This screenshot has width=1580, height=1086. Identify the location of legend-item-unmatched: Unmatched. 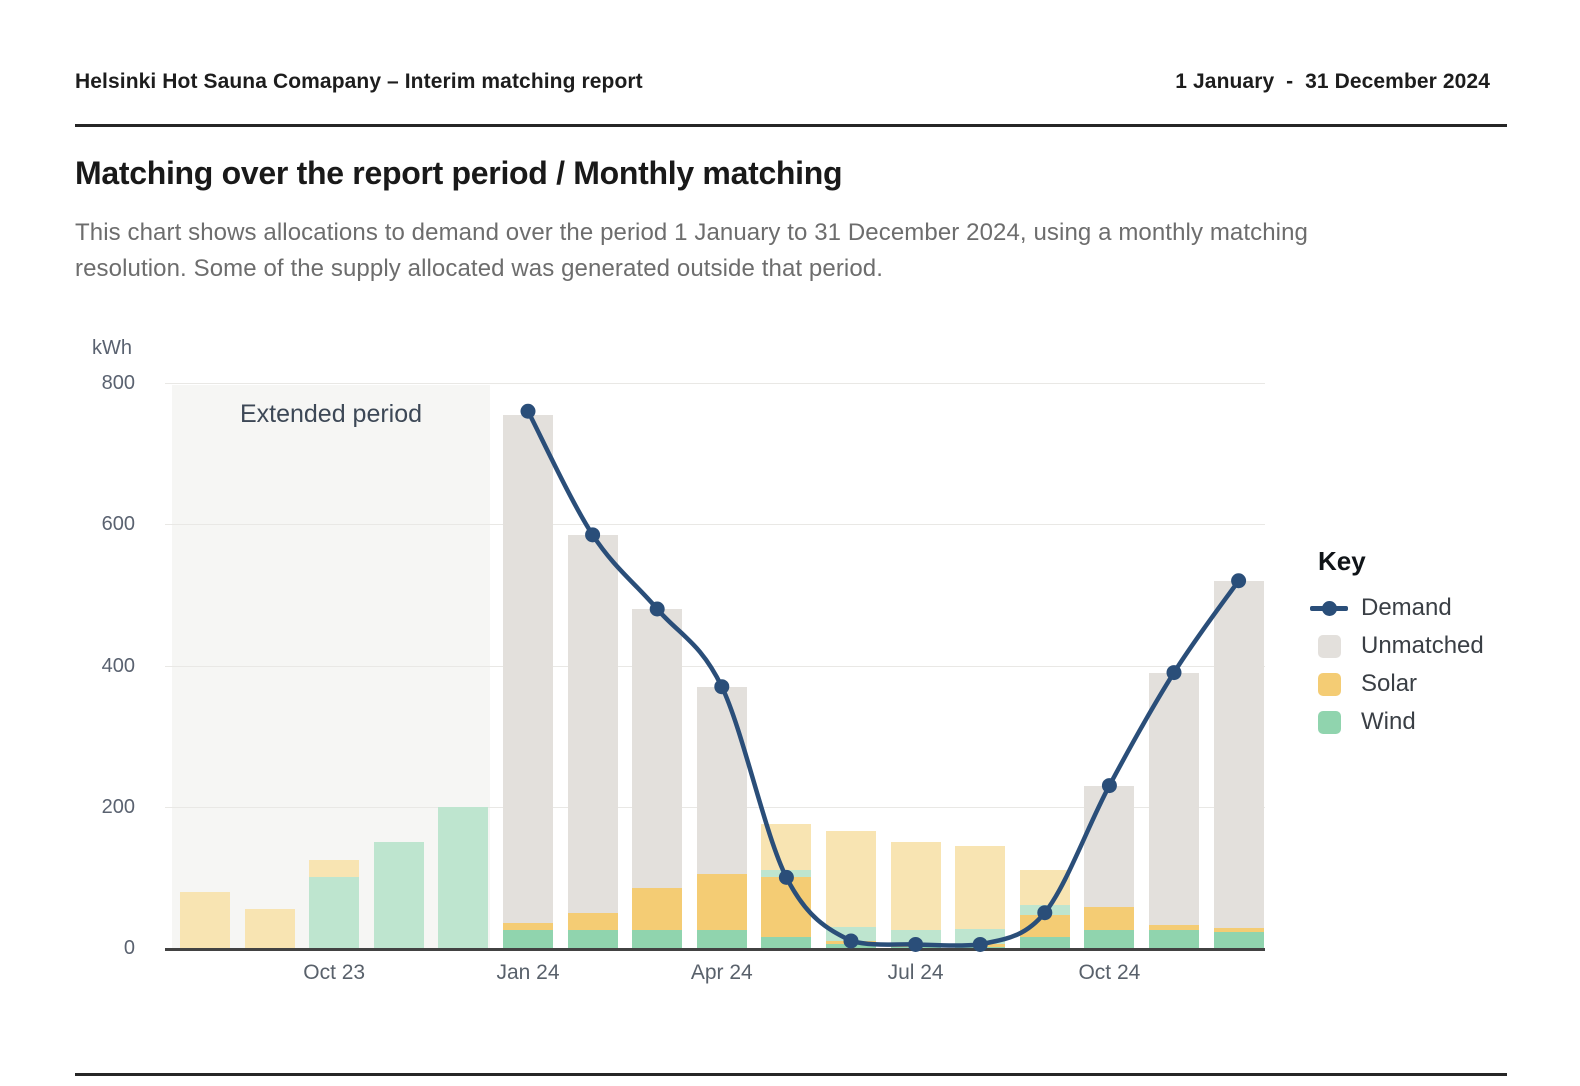
(1401, 646).